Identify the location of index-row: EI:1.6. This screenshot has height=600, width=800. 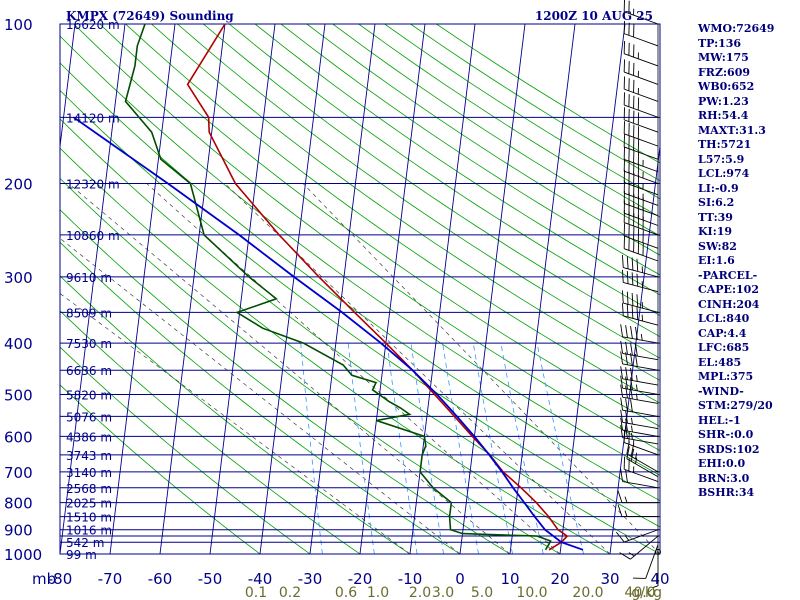
(716, 260).